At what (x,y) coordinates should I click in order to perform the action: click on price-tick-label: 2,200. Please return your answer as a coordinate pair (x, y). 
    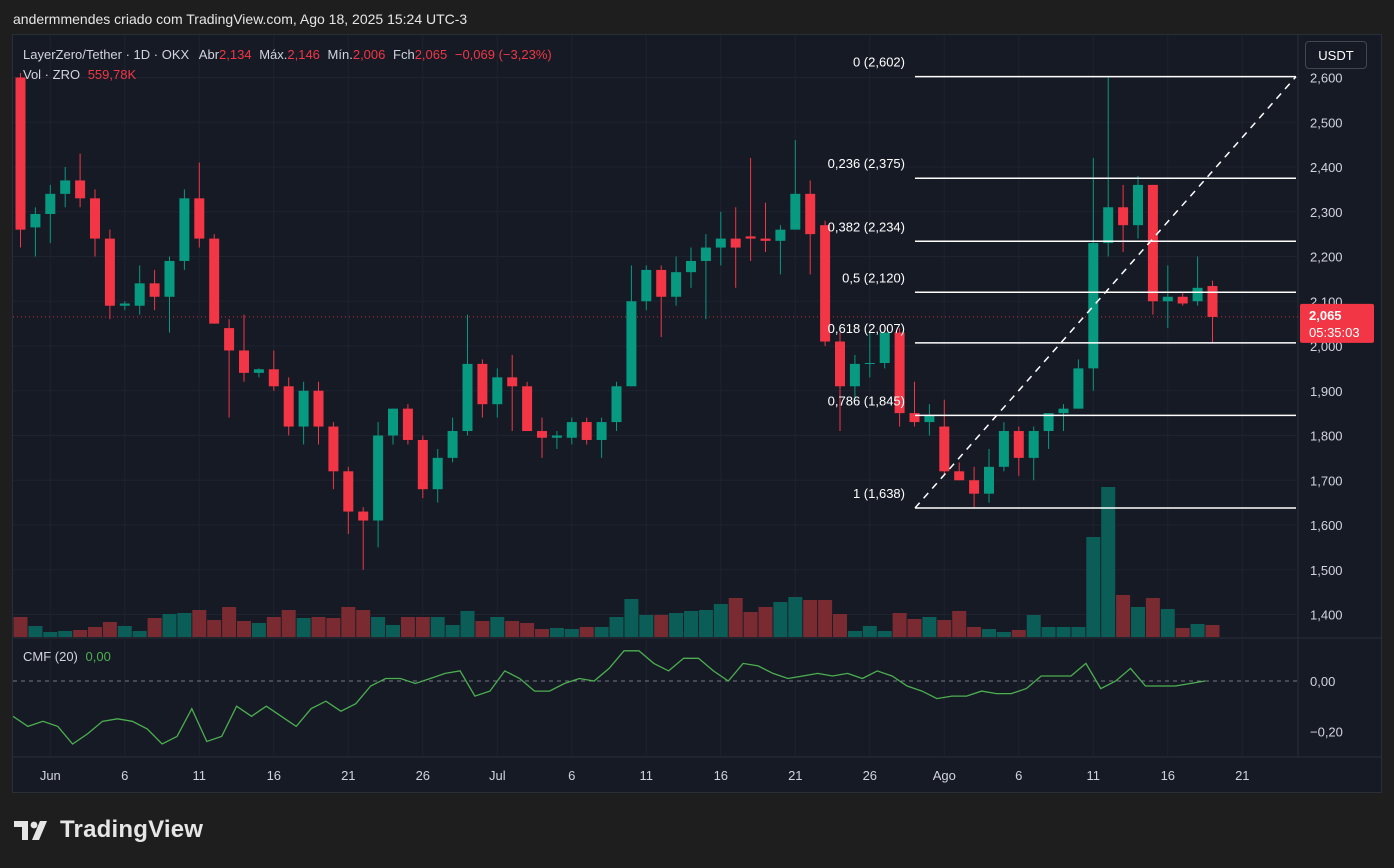
    Looking at the image, I should click on (1326, 257).